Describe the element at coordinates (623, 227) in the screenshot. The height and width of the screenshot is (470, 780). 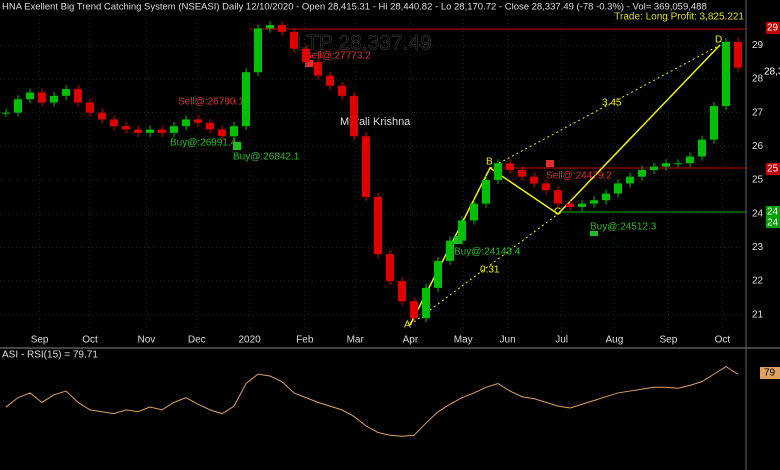
I see `buy-signal: Buy@:24512.3` at that location.